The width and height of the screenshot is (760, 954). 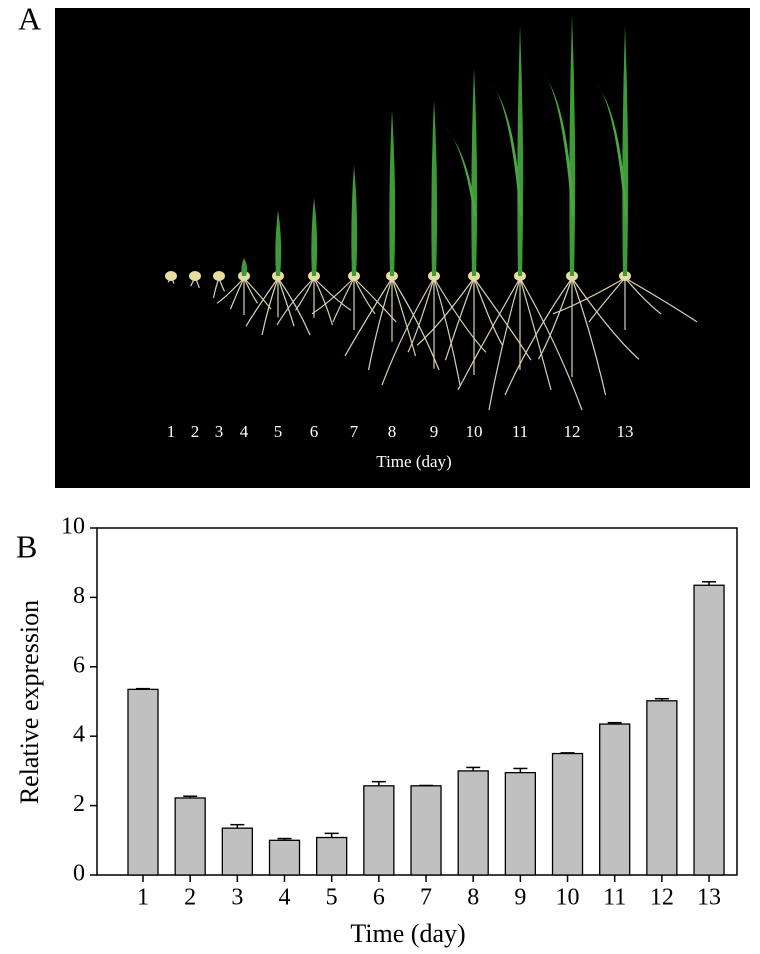 I want to click on x-tick-label: 1, so click(x=143, y=898).